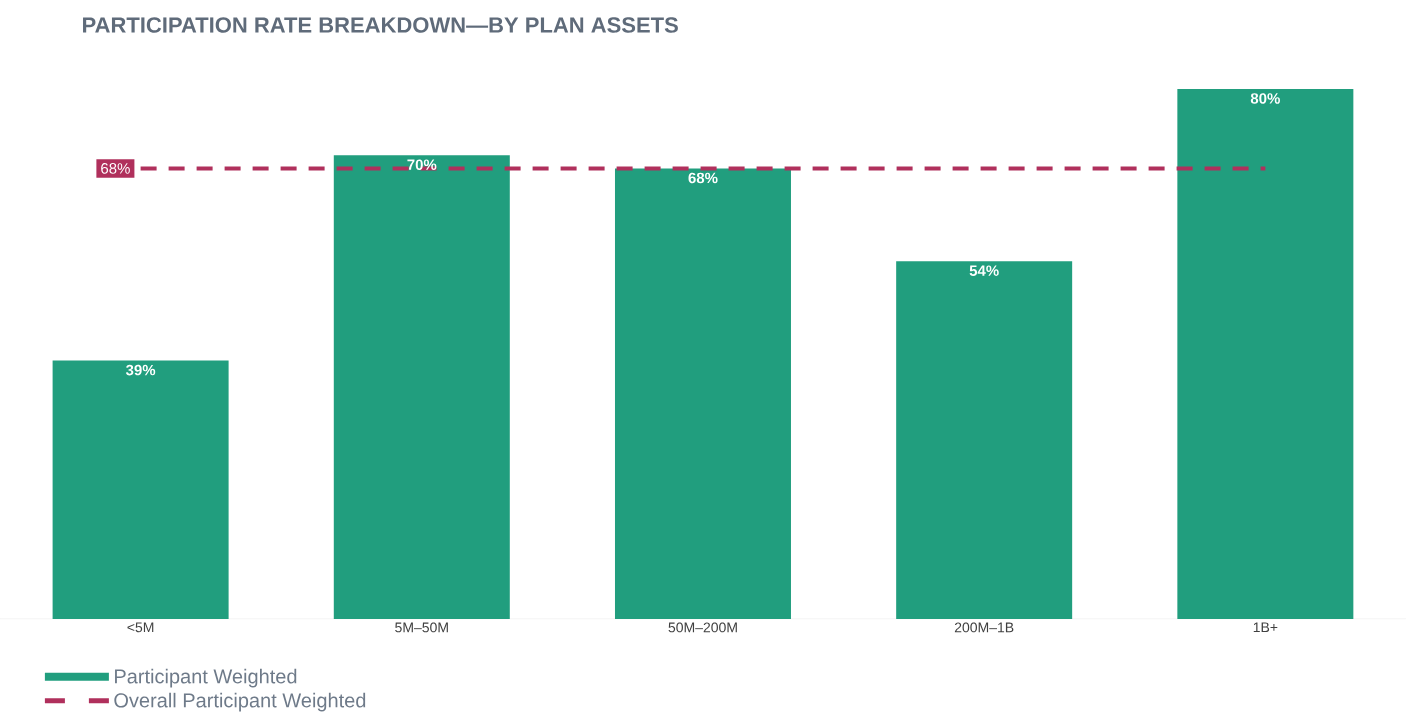  What do you see at coordinates (206, 678) in the screenshot?
I see `legend-label: Participant Weighted` at bounding box center [206, 678].